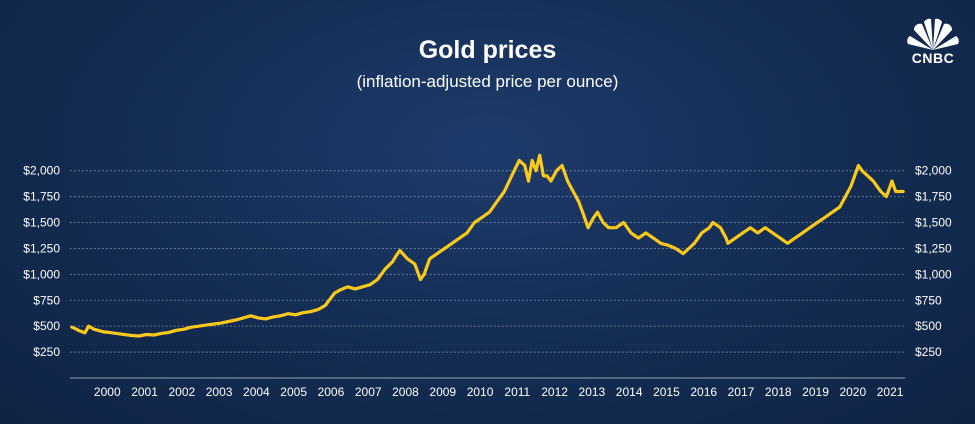  Describe the element at coordinates (442, 392) in the screenshot. I see `x-tick-label: 2009` at that location.